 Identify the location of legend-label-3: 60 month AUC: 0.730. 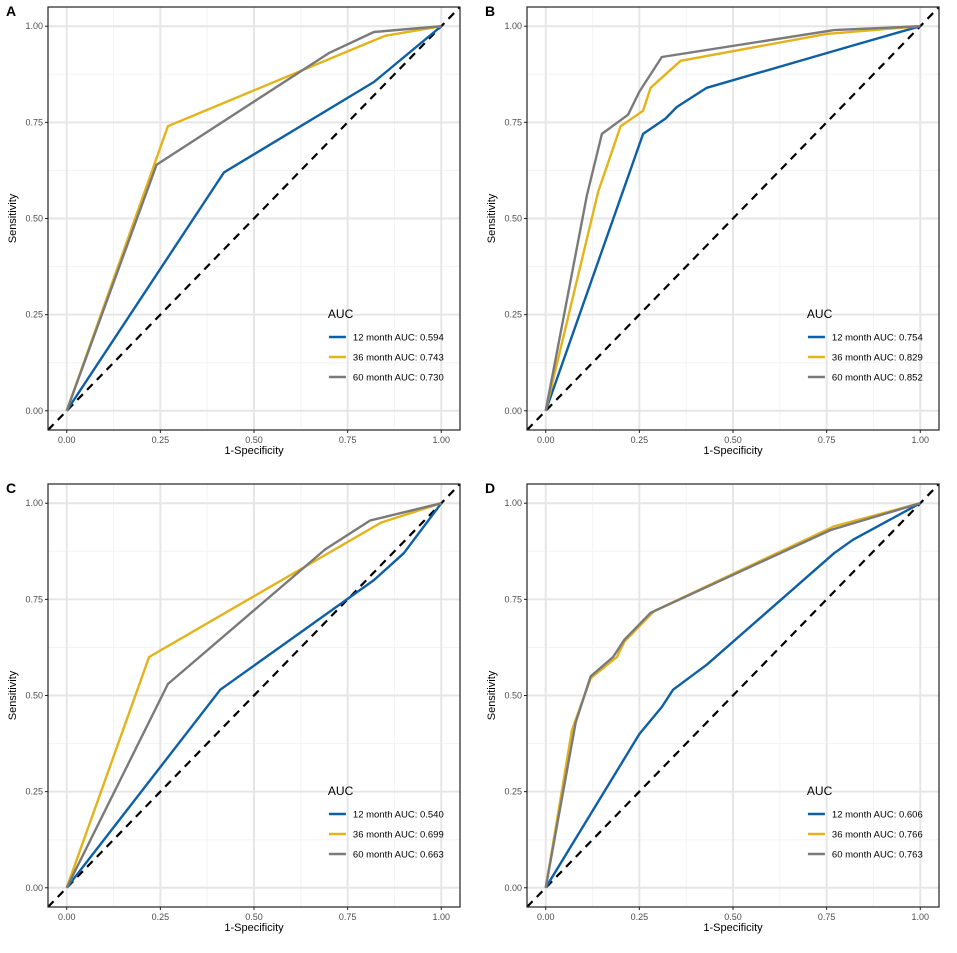
(398, 378).